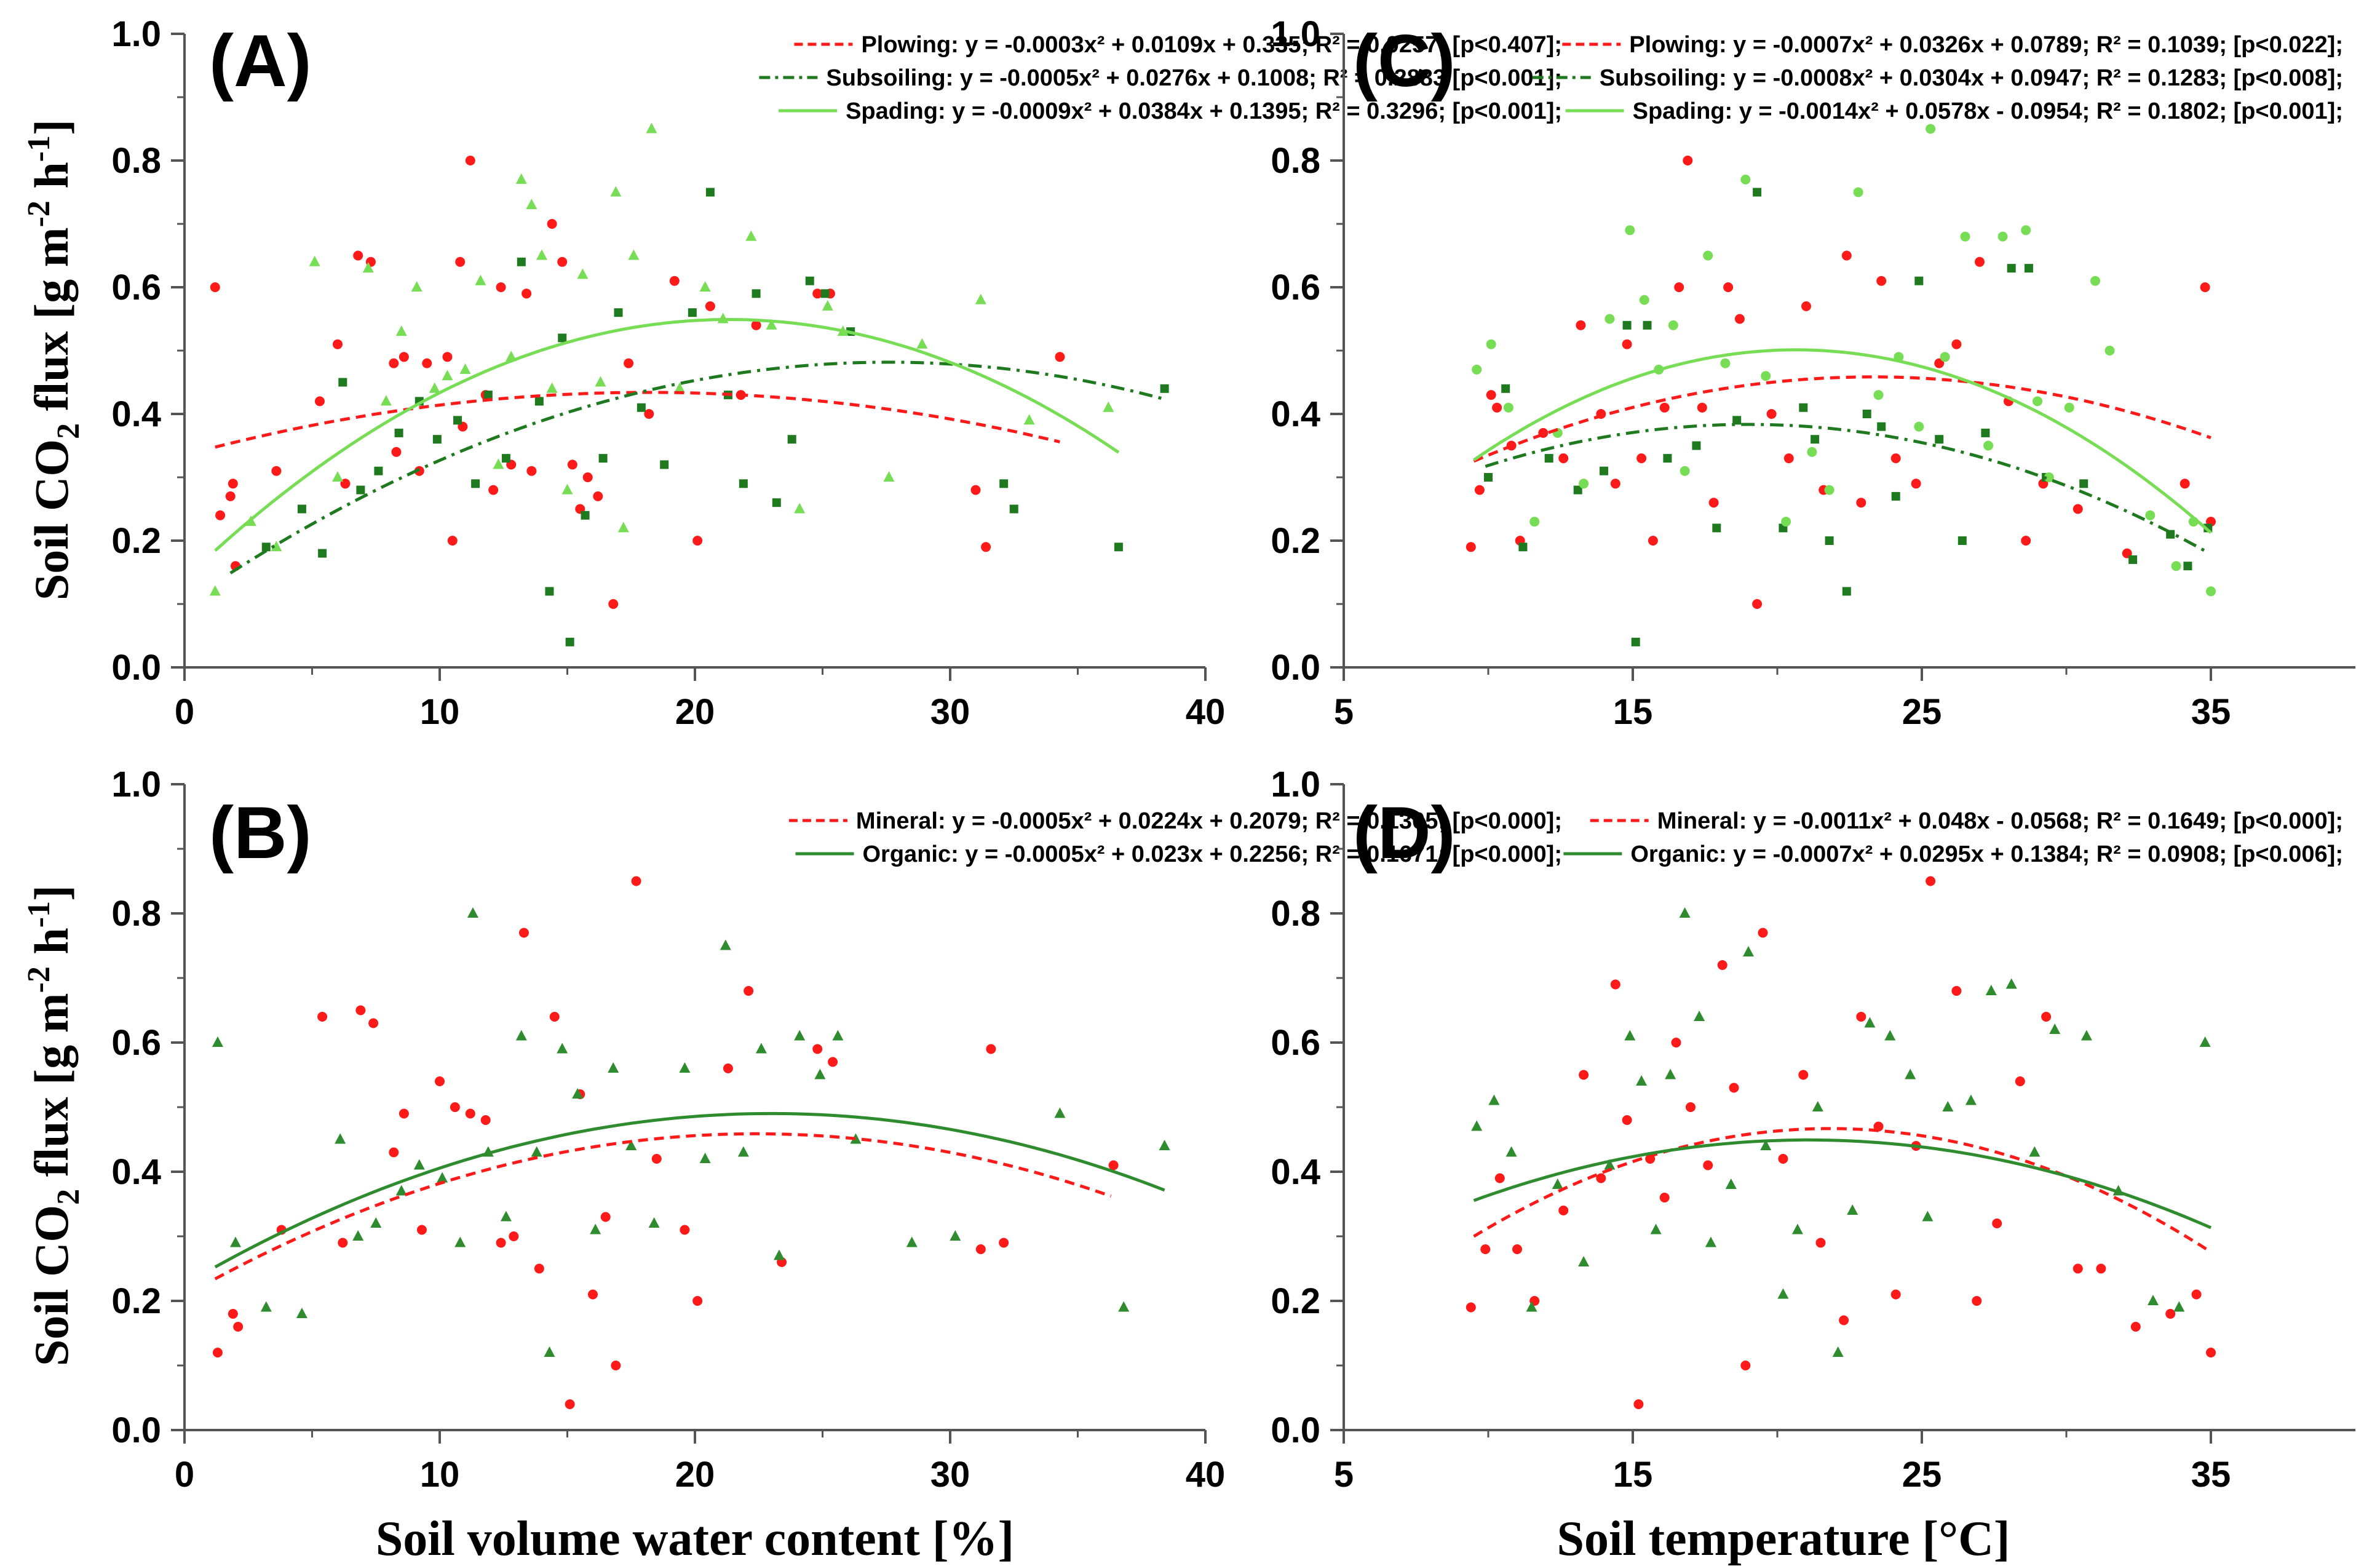  I want to click on fit-curve-plowing, so click(1842, 419).